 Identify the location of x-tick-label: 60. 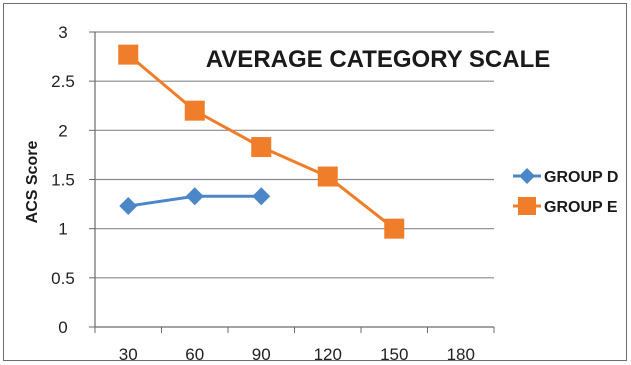
(194, 354).